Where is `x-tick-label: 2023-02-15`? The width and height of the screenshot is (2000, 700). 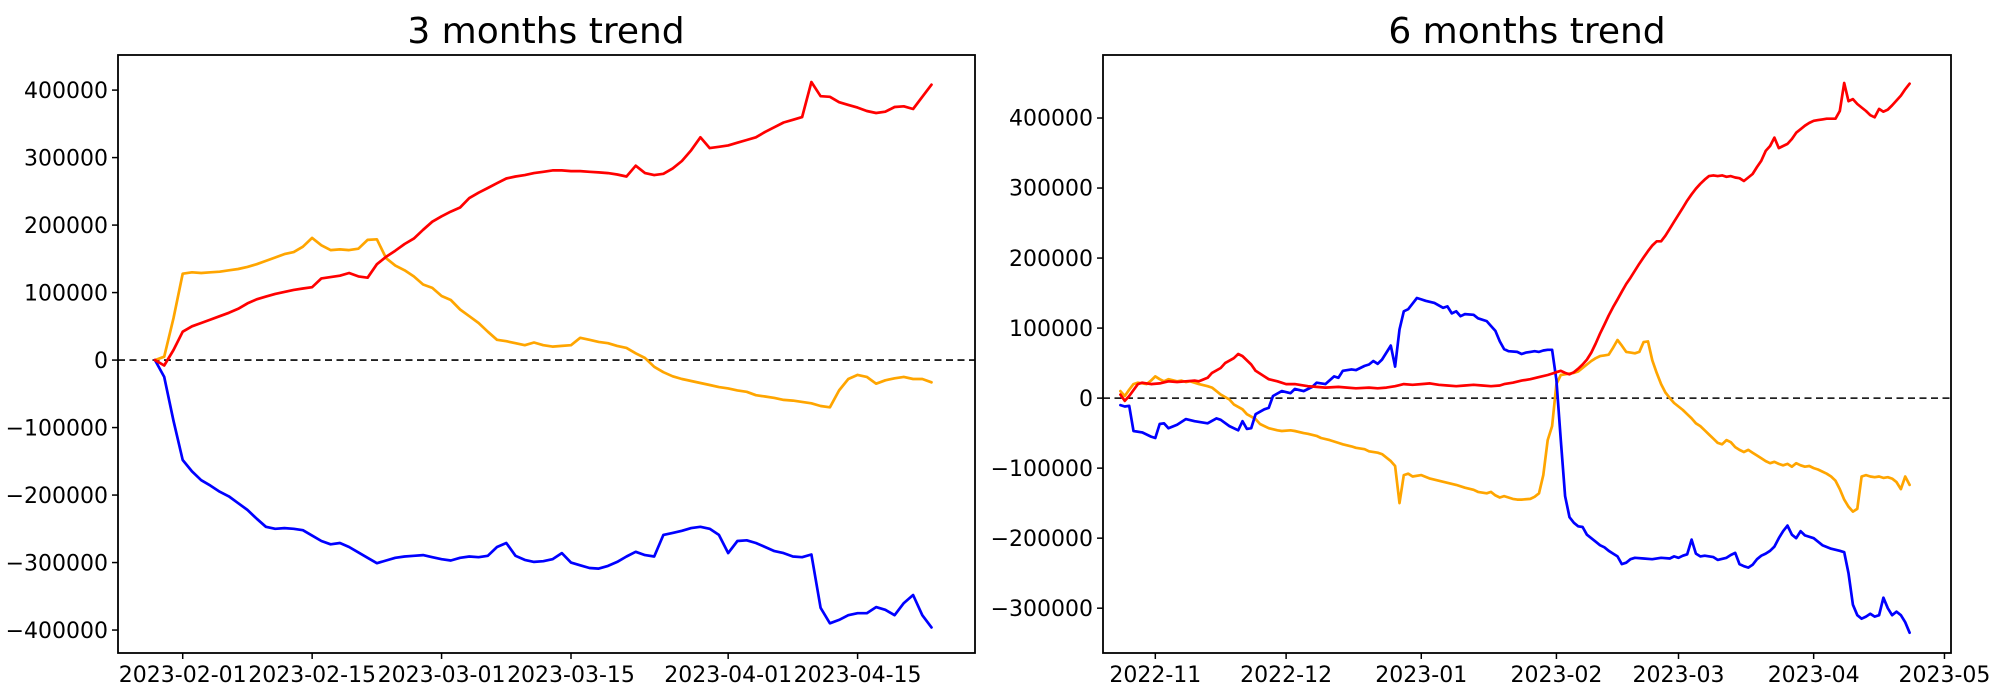
x-tick-label: 2023-02-15 is located at coordinates (312, 675).